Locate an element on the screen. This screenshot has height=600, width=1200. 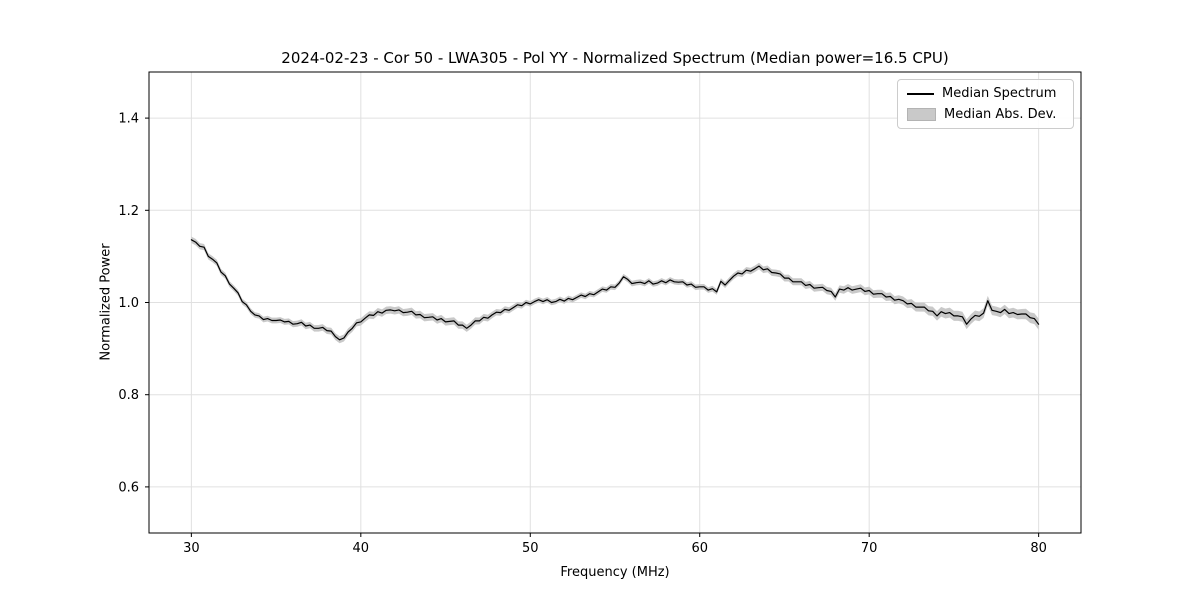
x-tick-label: 80 is located at coordinates (1038, 548).